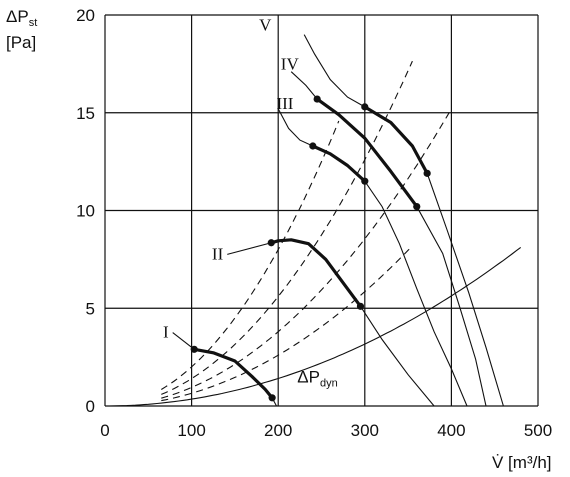 The height and width of the screenshot is (477, 570). I want to click on fan-curve-I: I, so click(220, 365).